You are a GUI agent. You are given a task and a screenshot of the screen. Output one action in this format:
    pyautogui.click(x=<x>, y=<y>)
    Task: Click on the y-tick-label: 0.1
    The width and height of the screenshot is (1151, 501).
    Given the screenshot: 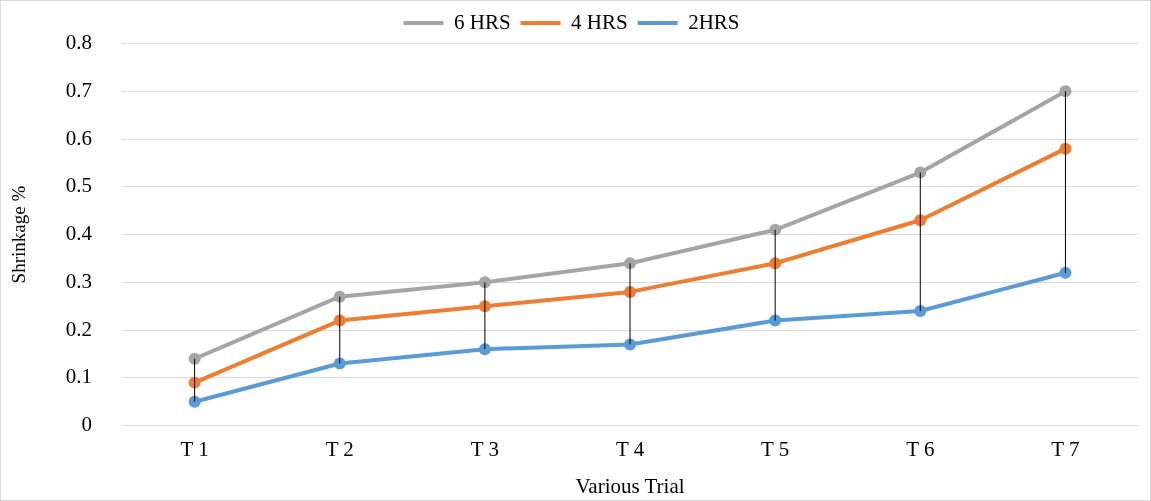 What is the action you would take?
    pyautogui.click(x=79, y=376)
    